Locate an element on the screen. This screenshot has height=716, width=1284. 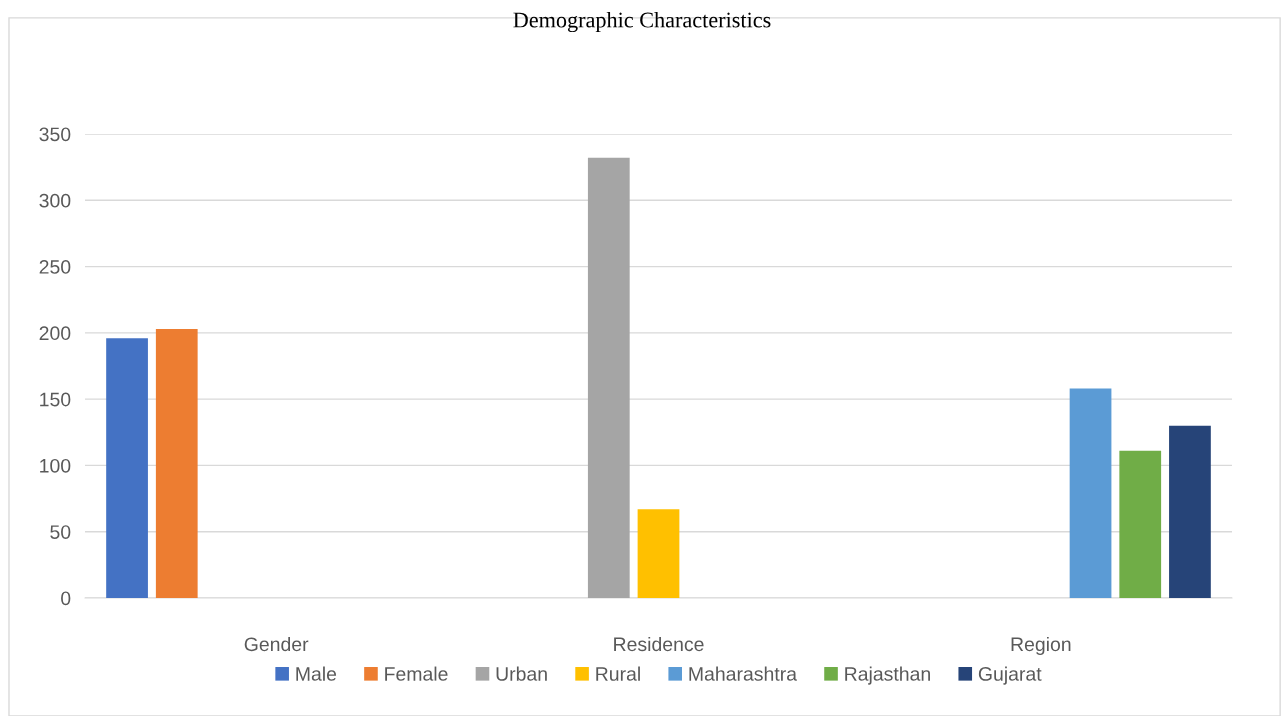
legend-label: Male is located at coordinates (316, 673).